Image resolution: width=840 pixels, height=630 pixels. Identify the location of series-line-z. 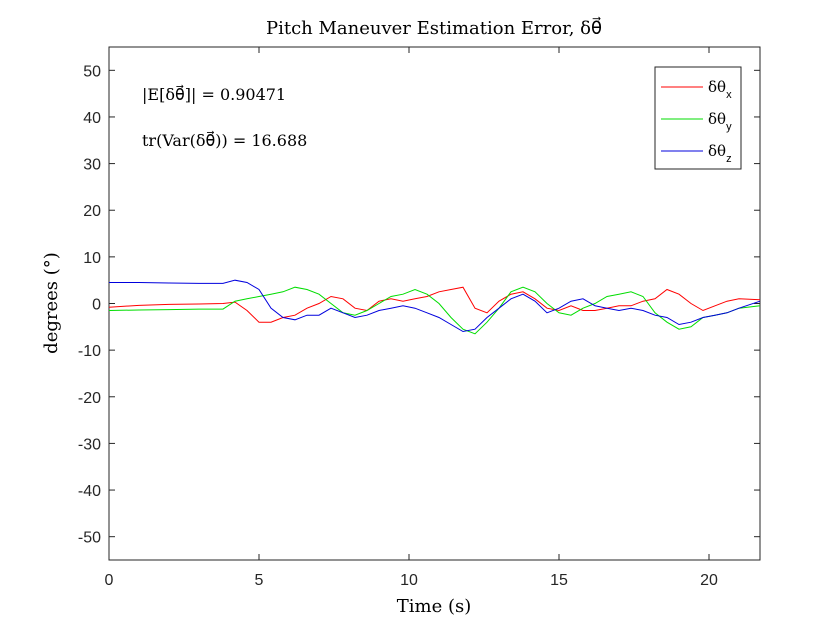
(435, 306).